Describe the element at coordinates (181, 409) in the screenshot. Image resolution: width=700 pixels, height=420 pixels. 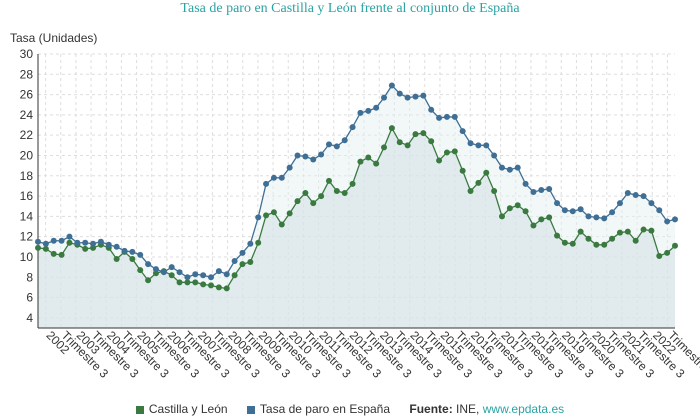
I see `legend-item-castilla-leon: Castilla y León` at that location.